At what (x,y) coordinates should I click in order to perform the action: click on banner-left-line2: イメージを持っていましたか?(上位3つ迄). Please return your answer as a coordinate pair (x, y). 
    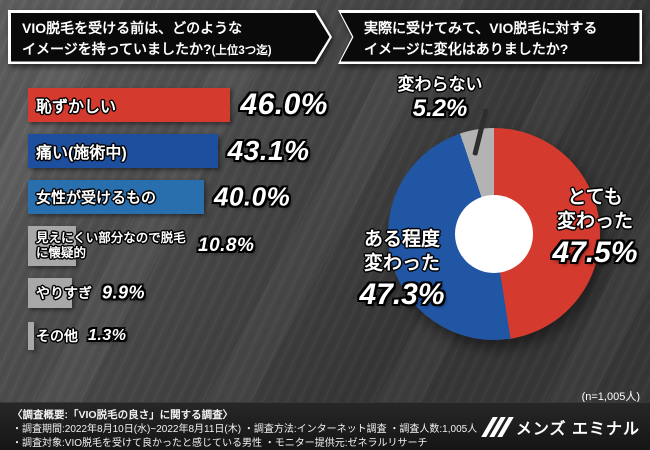
    Looking at the image, I should click on (173, 49).